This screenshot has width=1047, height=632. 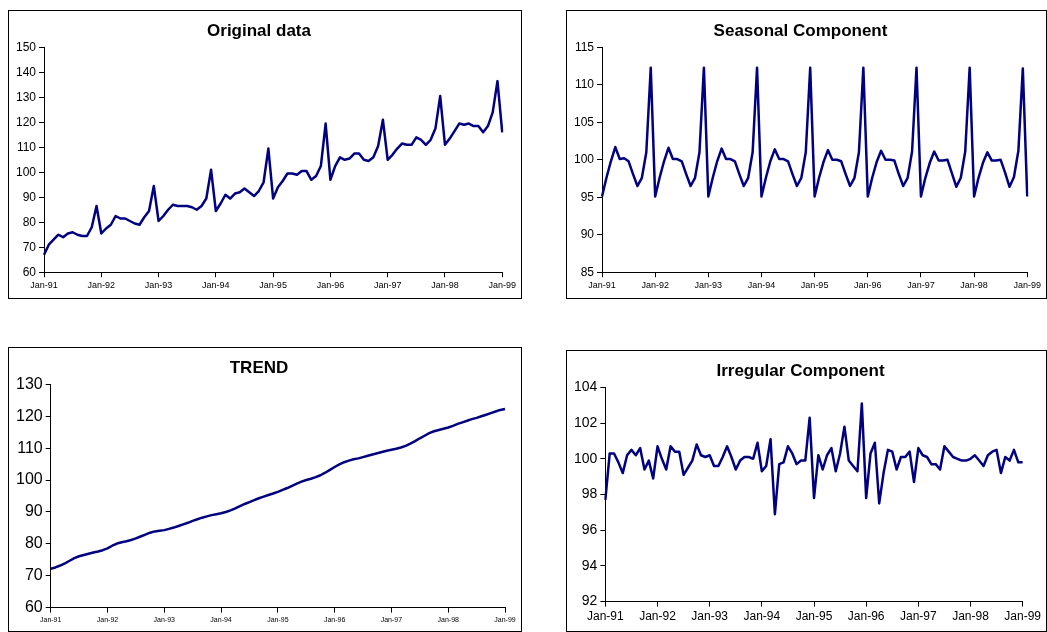 What do you see at coordinates (587, 196) in the screenshot?
I see `y-tick-label: 95` at bounding box center [587, 196].